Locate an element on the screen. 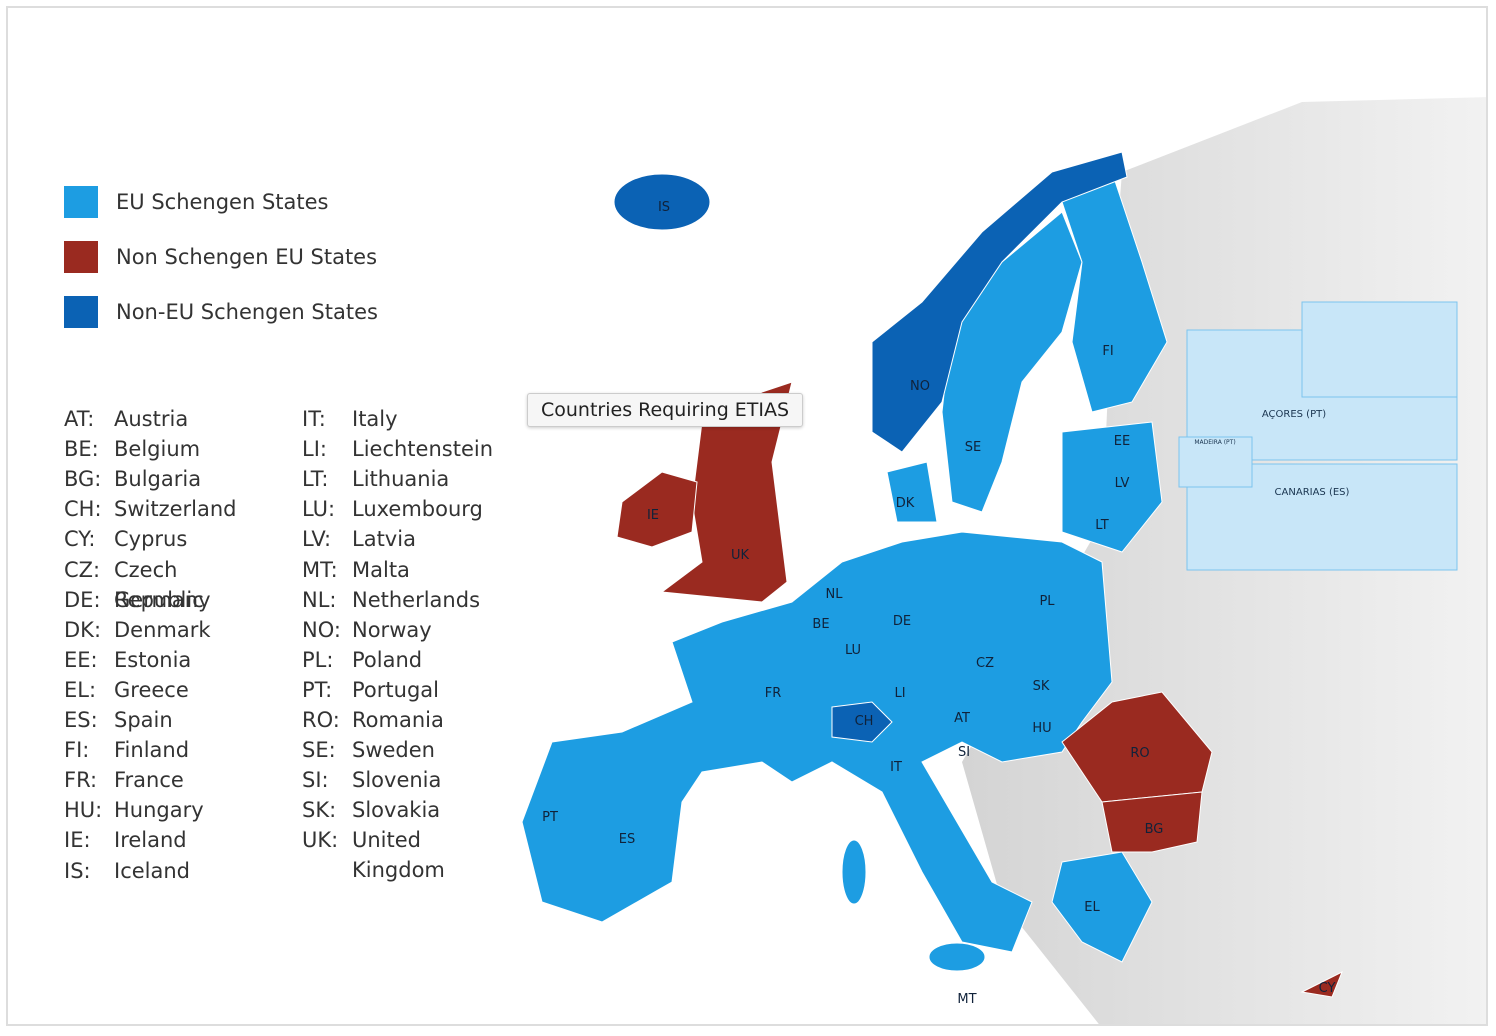 This screenshot has height=1036, width=1496. country-label: BG is located at coordinates (1154, 829).